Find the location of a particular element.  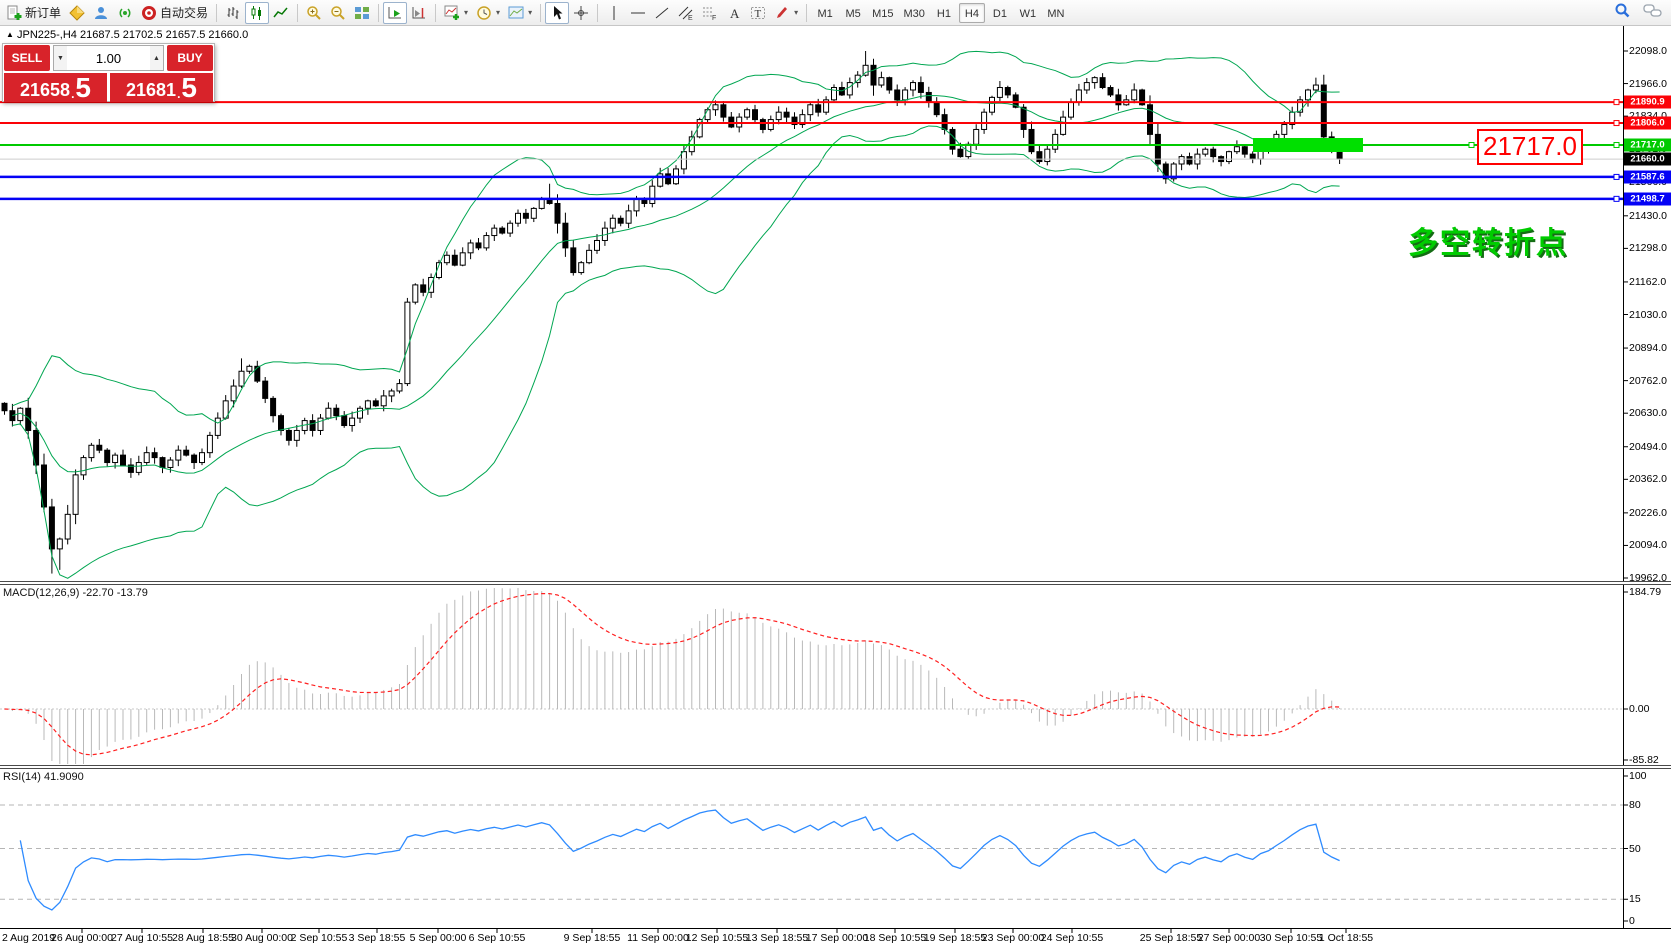

price-tag-21660.0: 21660.0 is located at coordinates (1647, 159).